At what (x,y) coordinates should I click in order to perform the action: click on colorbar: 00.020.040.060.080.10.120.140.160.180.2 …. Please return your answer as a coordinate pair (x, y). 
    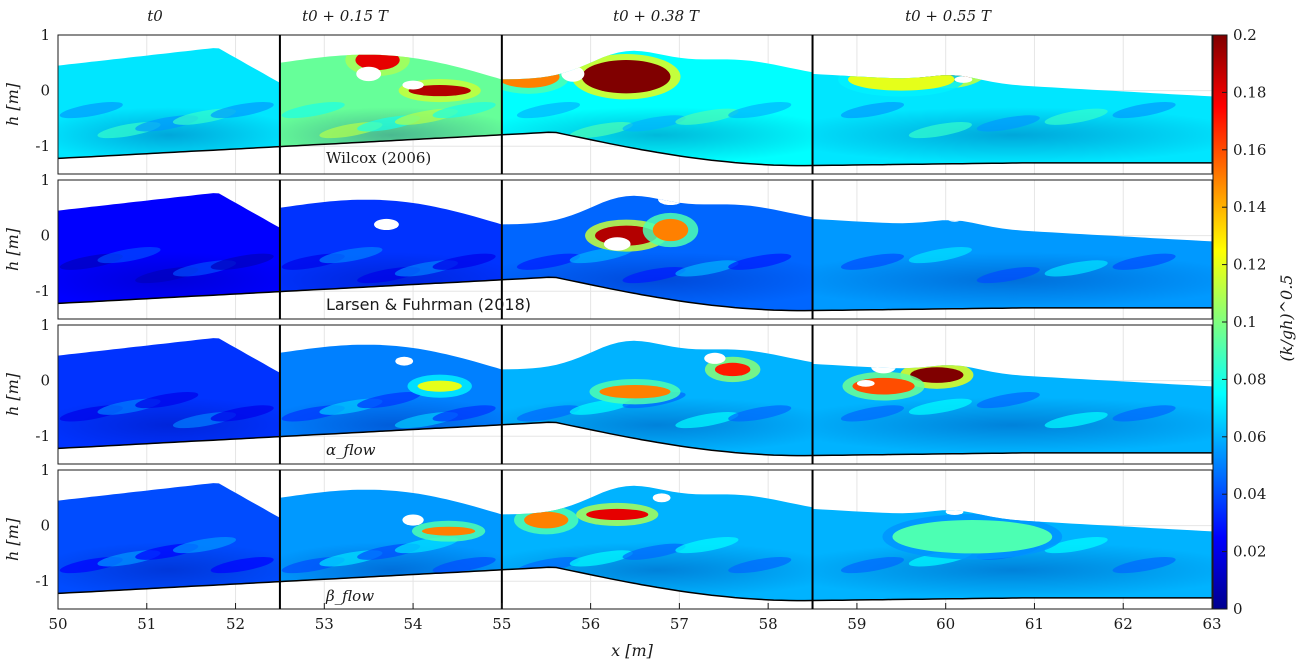
    Looking at the image, I should click on (1254, 322).